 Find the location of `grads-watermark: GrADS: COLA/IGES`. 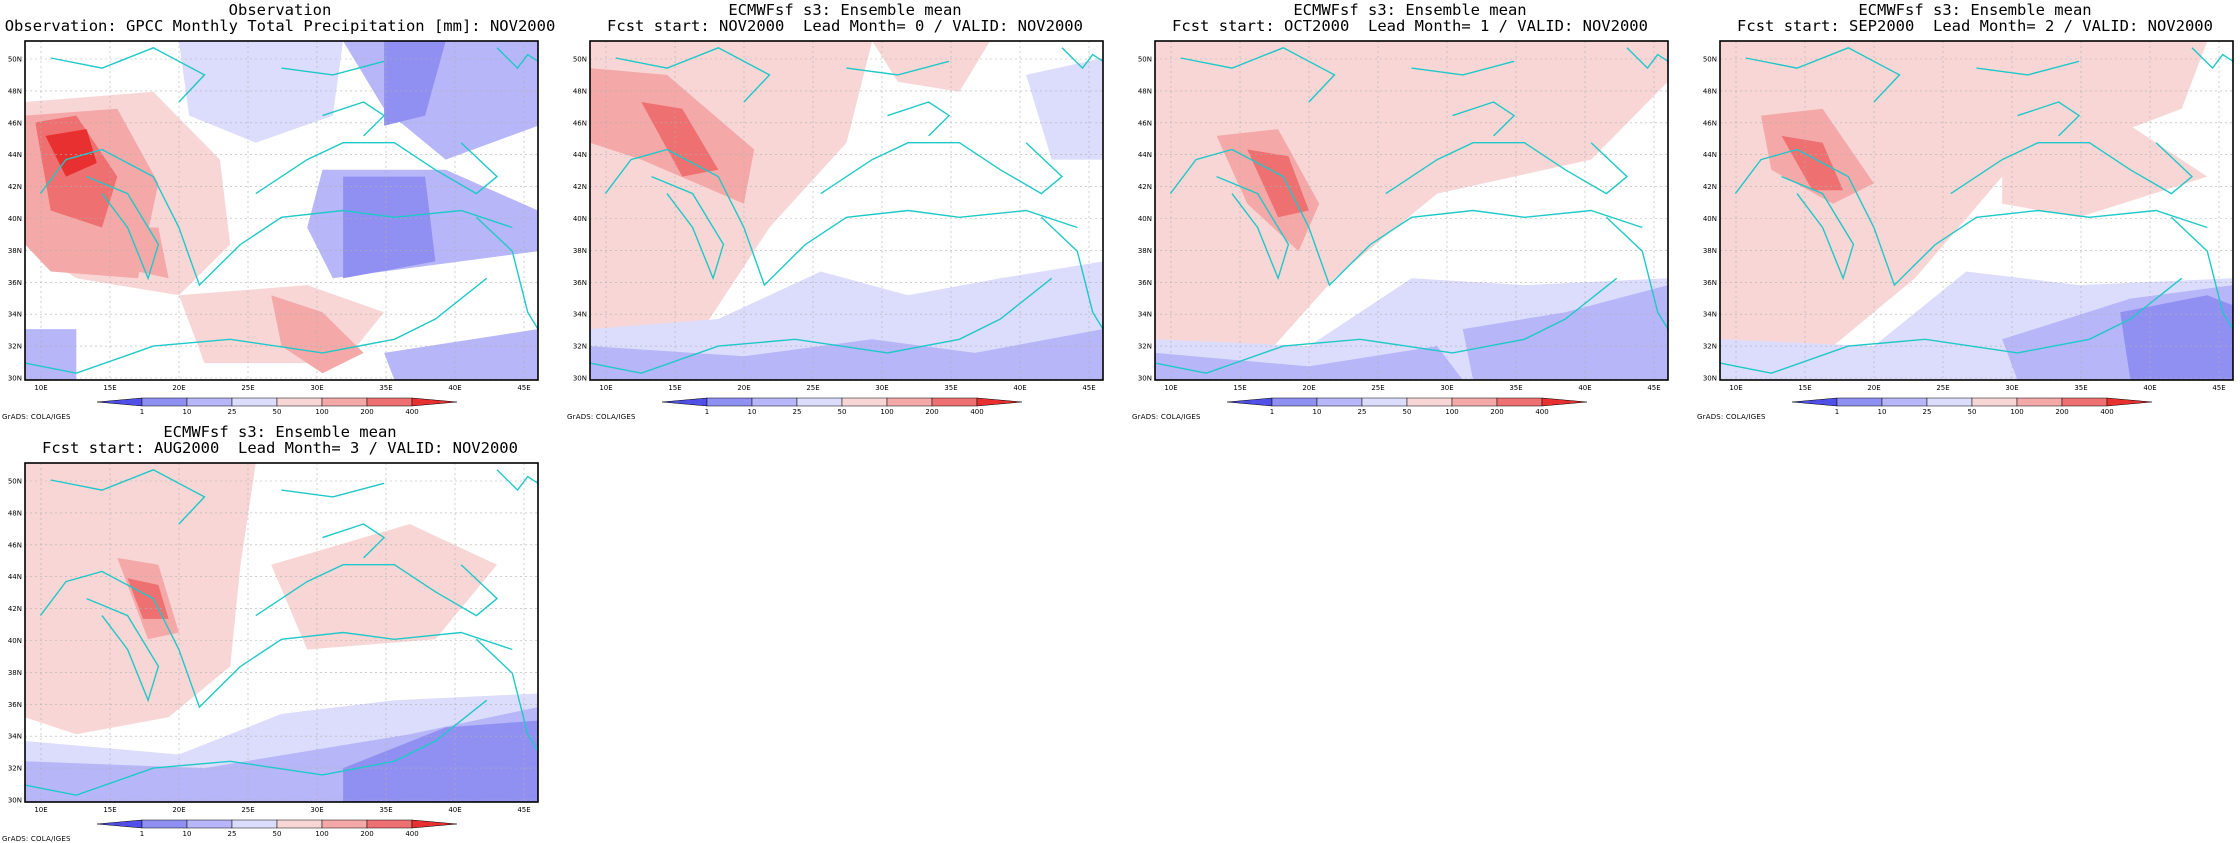

grads-watermark: GrADS: COLA/IGES is located at coordinates (36, 839).